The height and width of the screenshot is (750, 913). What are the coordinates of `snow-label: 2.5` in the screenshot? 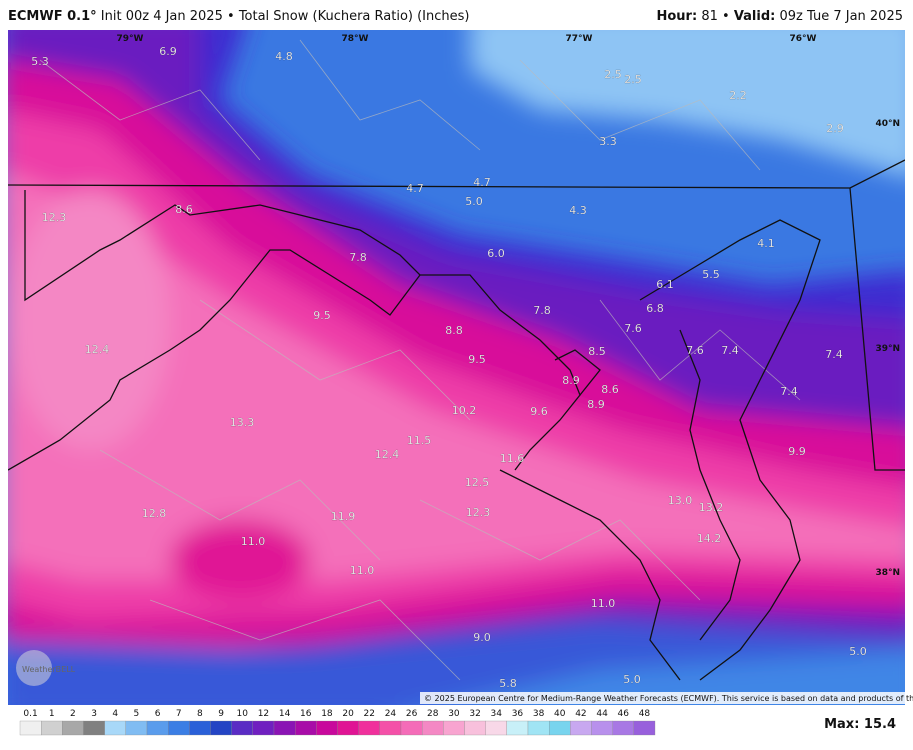 It's located at (613, 74).